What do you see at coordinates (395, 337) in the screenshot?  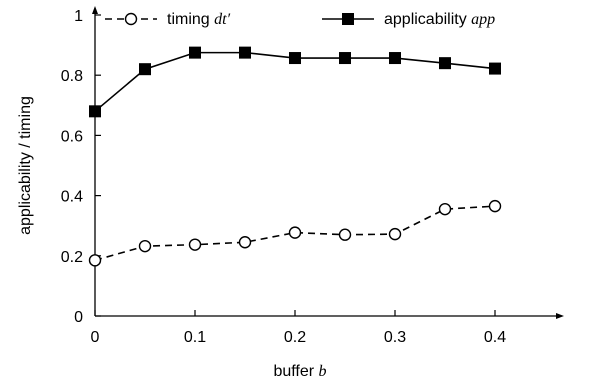 I see `x-tick-label: 0.3` at bounding box center [395, 337].